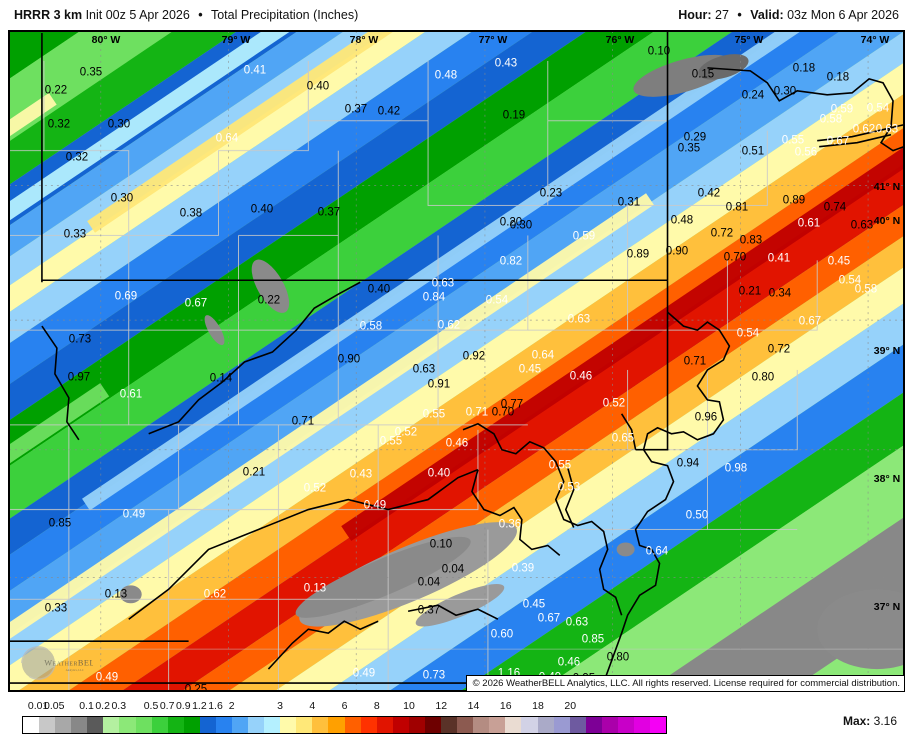  Describe the element at coordinates (473, 706) in the screenshot. I see `colorbar-tick: 14` at that location.